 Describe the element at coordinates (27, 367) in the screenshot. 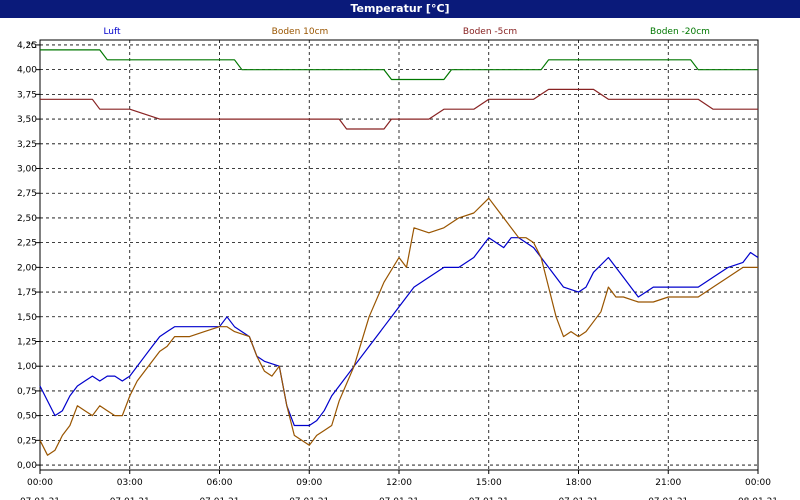

I see `y-tick-label: 1,00` at that location.